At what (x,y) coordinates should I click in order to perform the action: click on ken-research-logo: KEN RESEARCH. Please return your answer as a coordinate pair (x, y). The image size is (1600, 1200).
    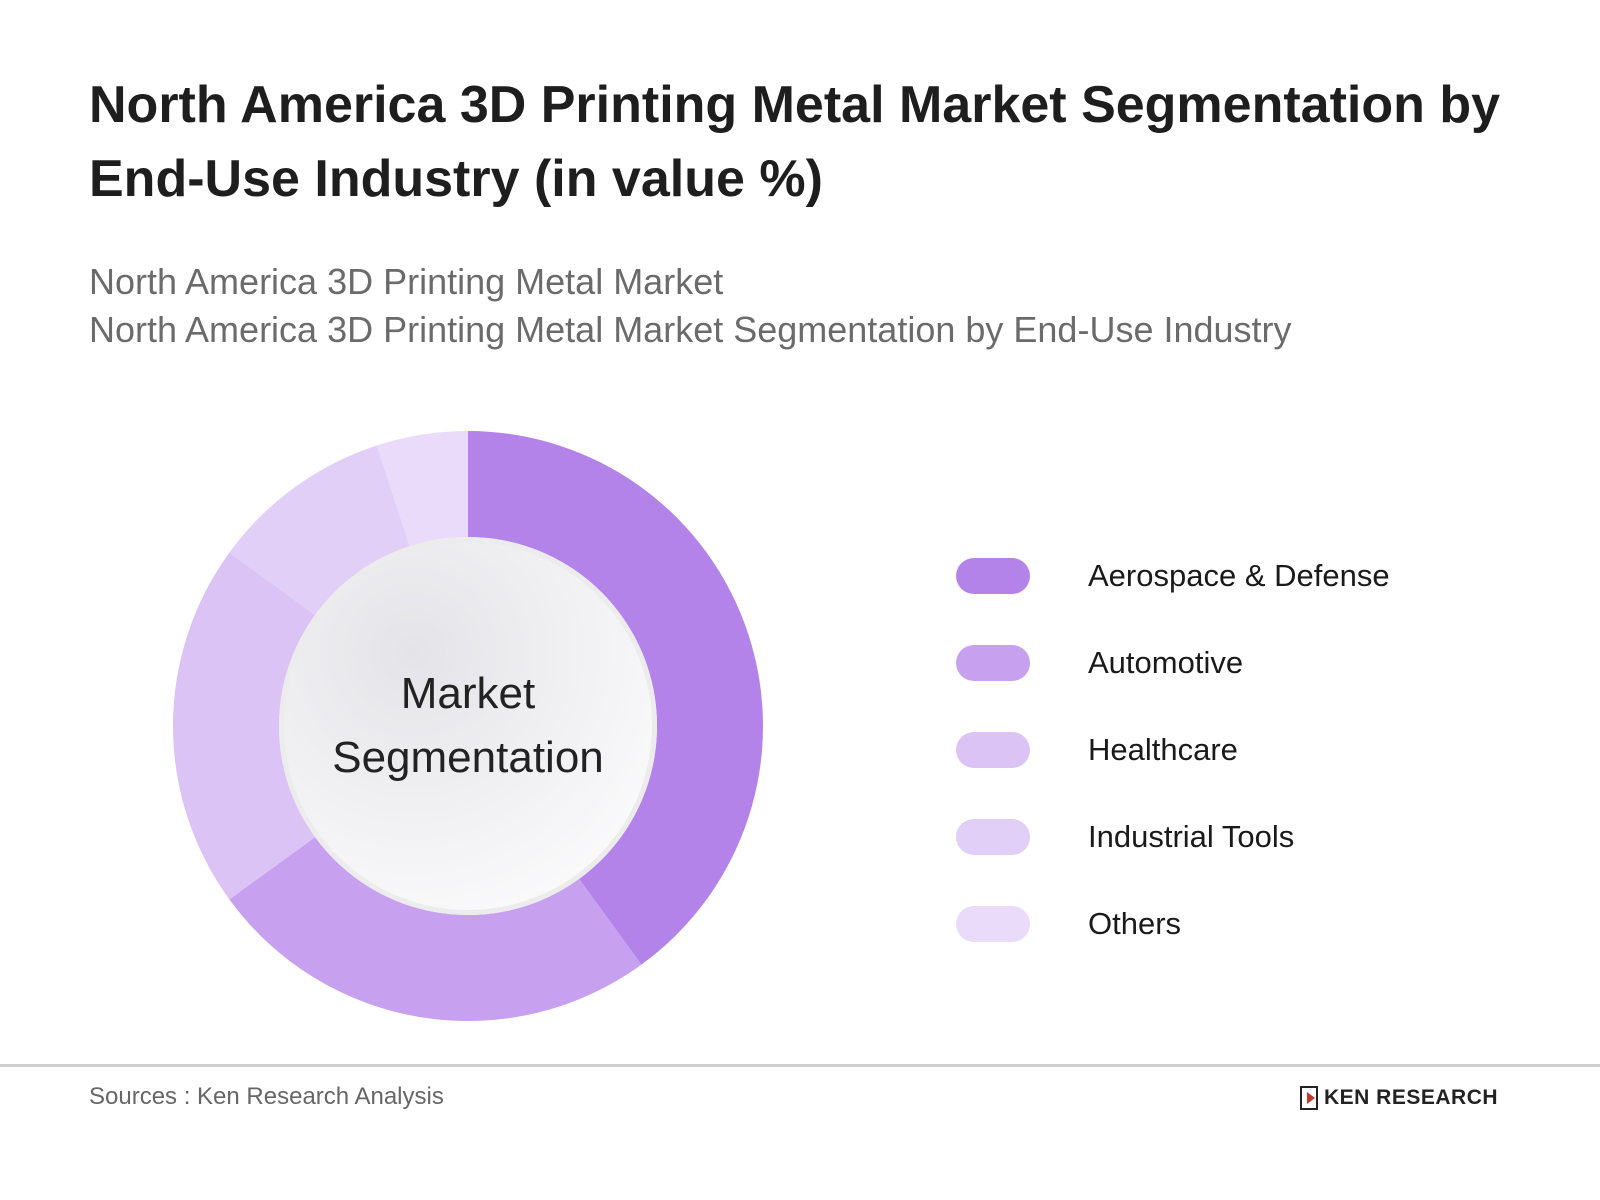
    Looking at the image, I should click on (1399, 1098).